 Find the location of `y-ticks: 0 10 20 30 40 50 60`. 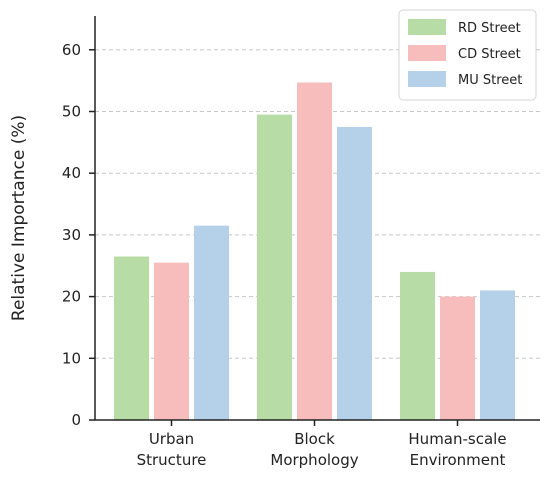

y-ticks: 0 10 20 30 40 50 60 is located at coordinates (78, 235).